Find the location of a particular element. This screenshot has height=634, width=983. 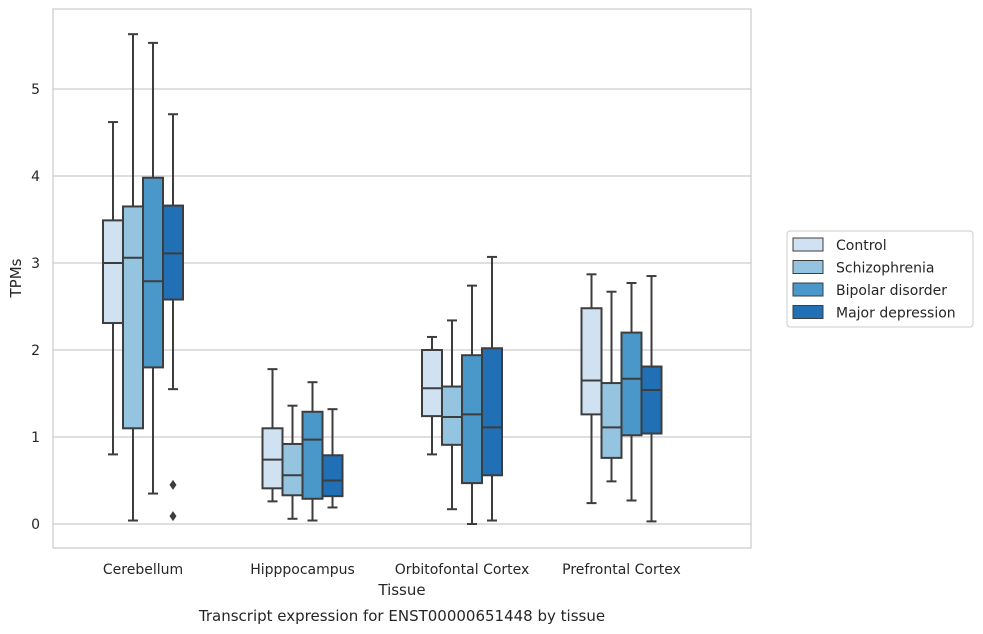

y-tick-label: 3 is located at coordinates (35, 264).